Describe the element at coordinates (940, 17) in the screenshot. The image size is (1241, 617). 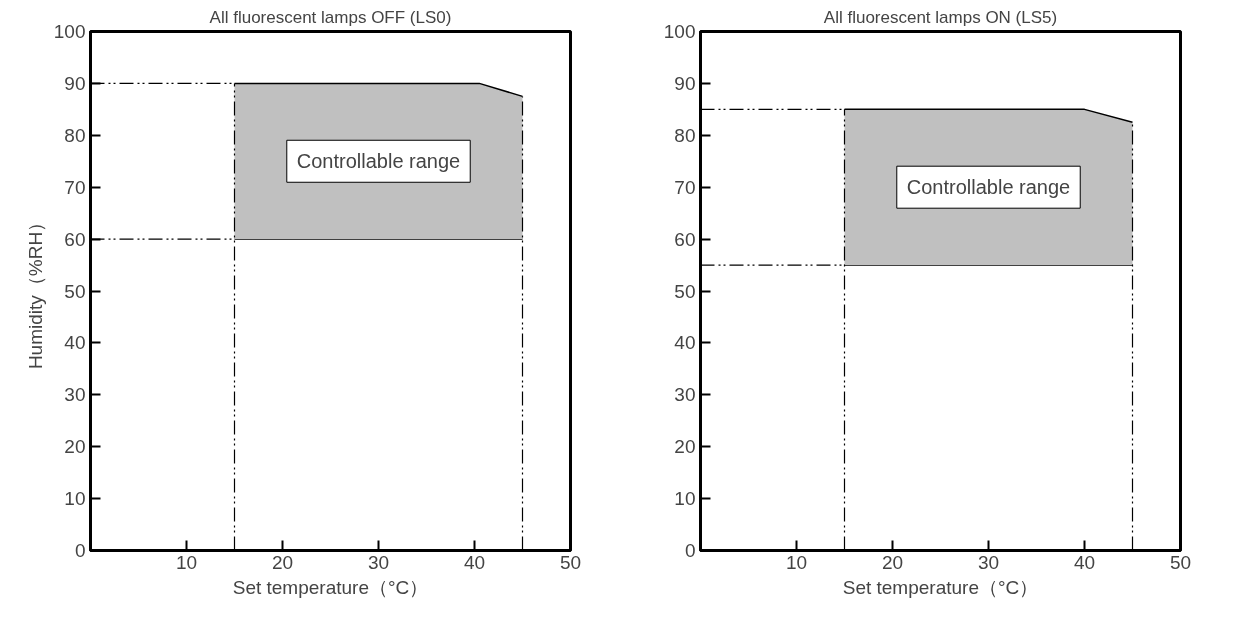
I see `chart-title: All fluorescent lamps ON (LS5)` at that location.